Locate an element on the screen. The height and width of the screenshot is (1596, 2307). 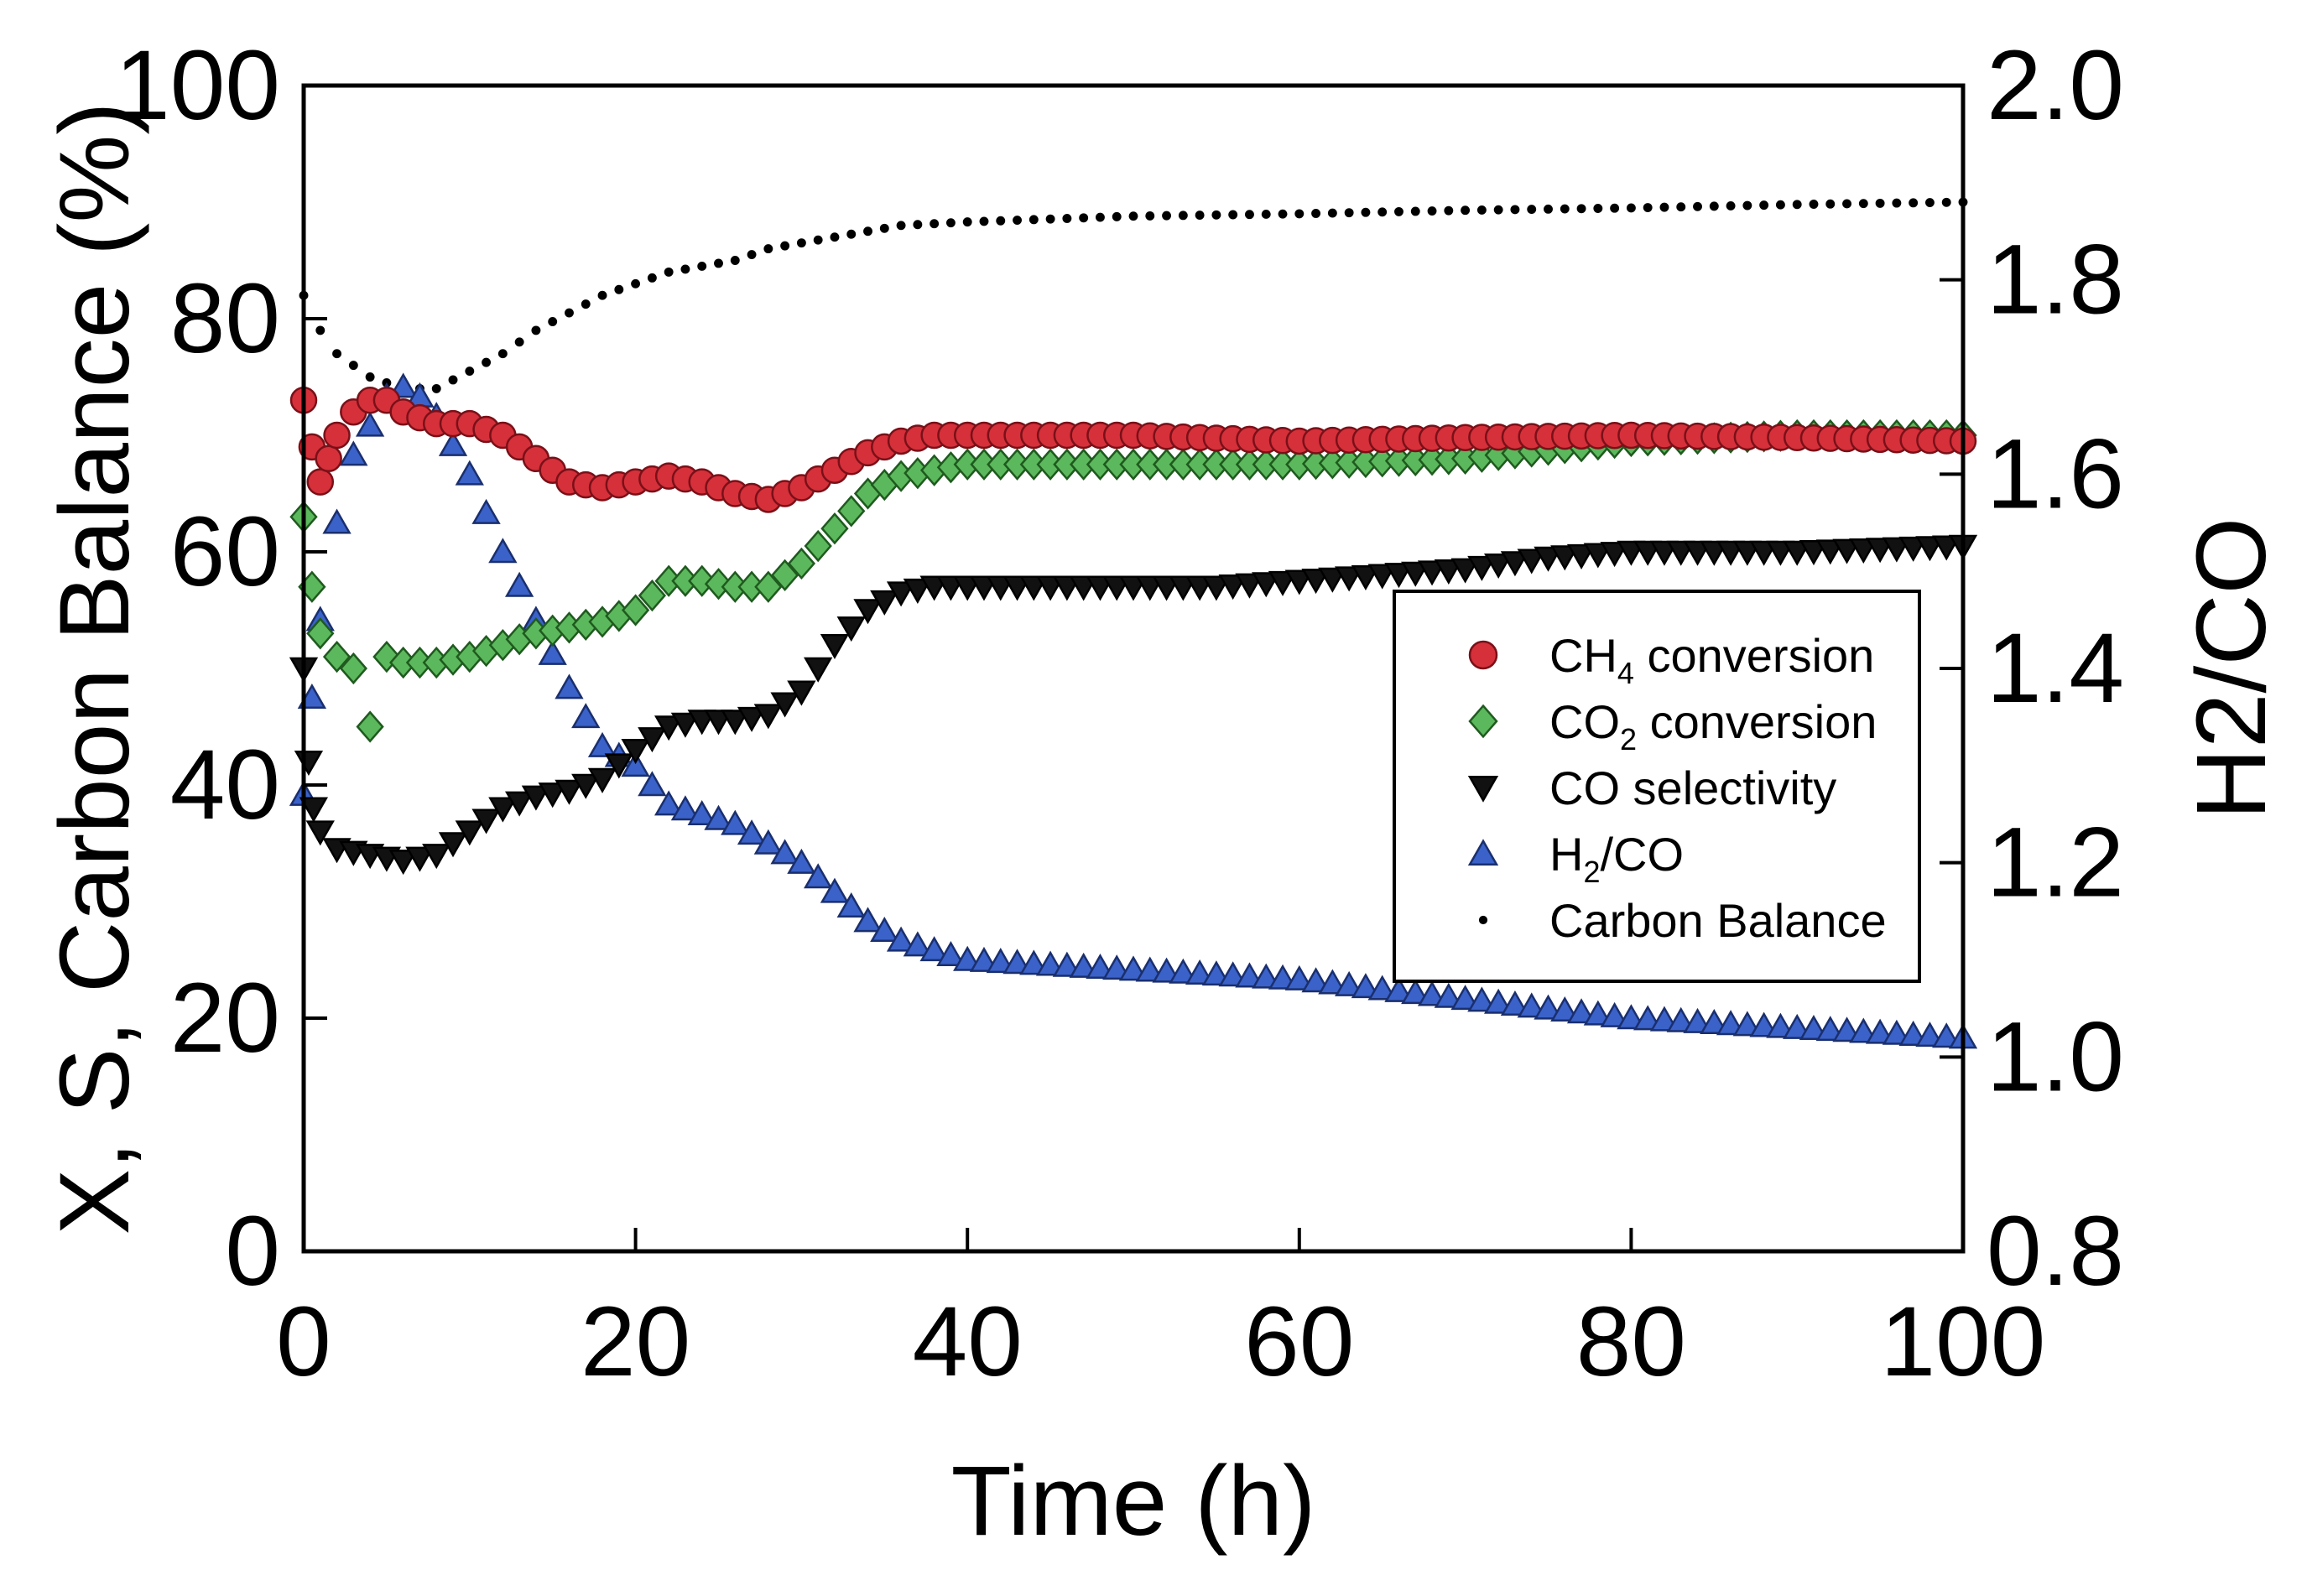
y-tick-label: 40 is located at coordinates (225, 785).